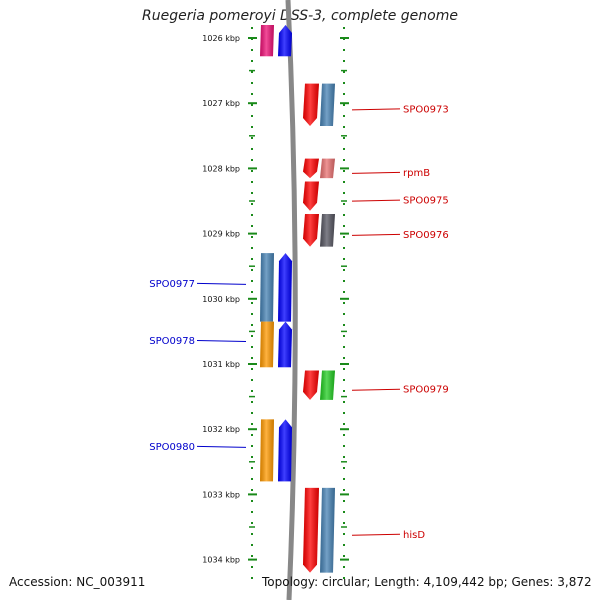  What do you see at coordinates (221, 560) in the screenshot?
I see `tick-label: 1034 kbp` at bounding box center [221, 560].